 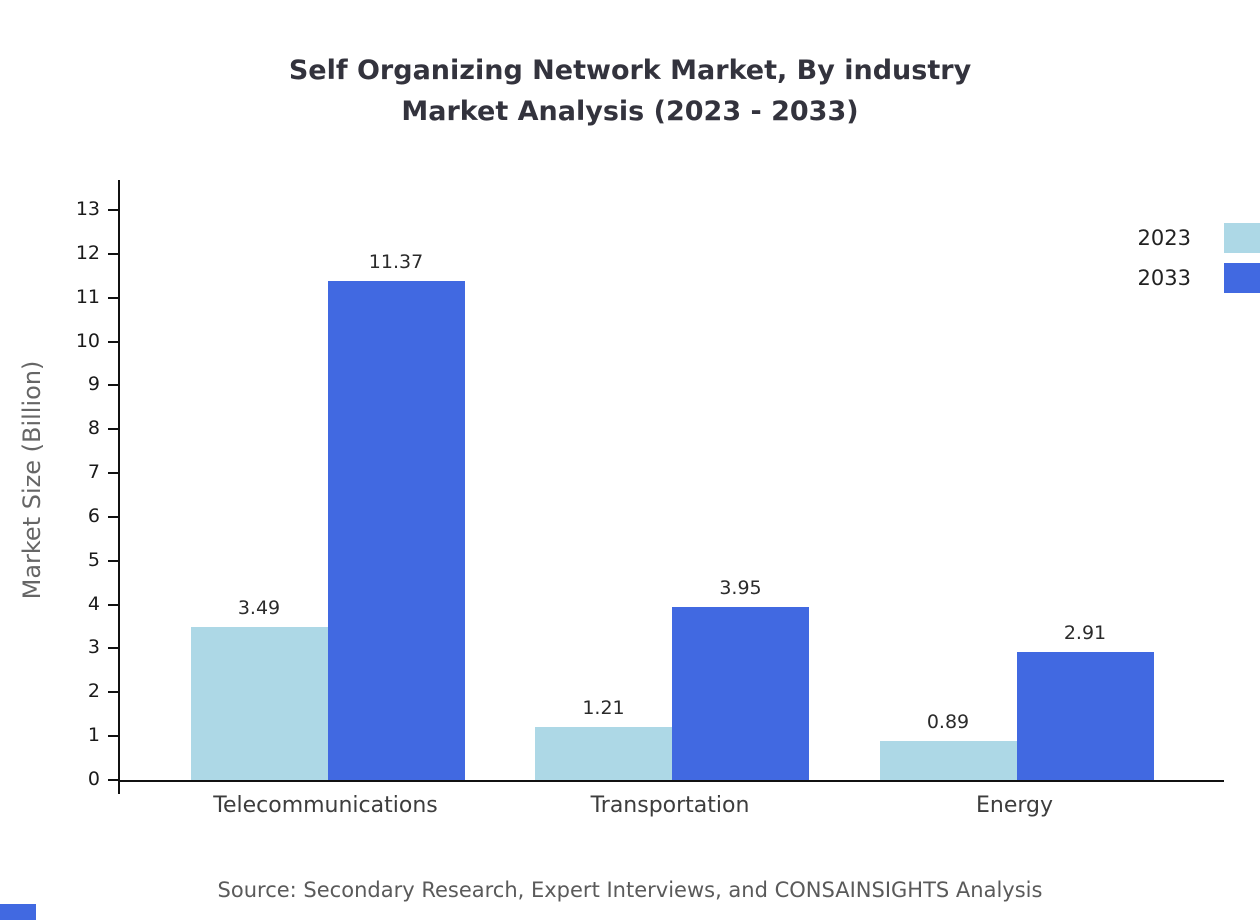 What do you see at coordinates (93, 472) in the screenshot?
I see `y-tick-label: 7` at bounding box center [93, 472].